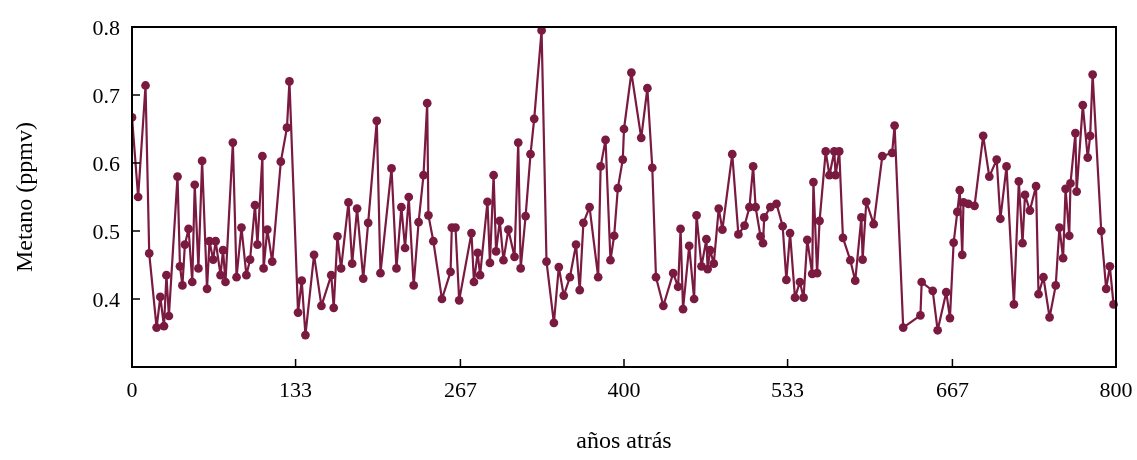 This screenshot has width=1137, height=460. Describe the element at coordinates (106, 299) in the screenshot. I see `y-tick-label: 0.4` at that location.